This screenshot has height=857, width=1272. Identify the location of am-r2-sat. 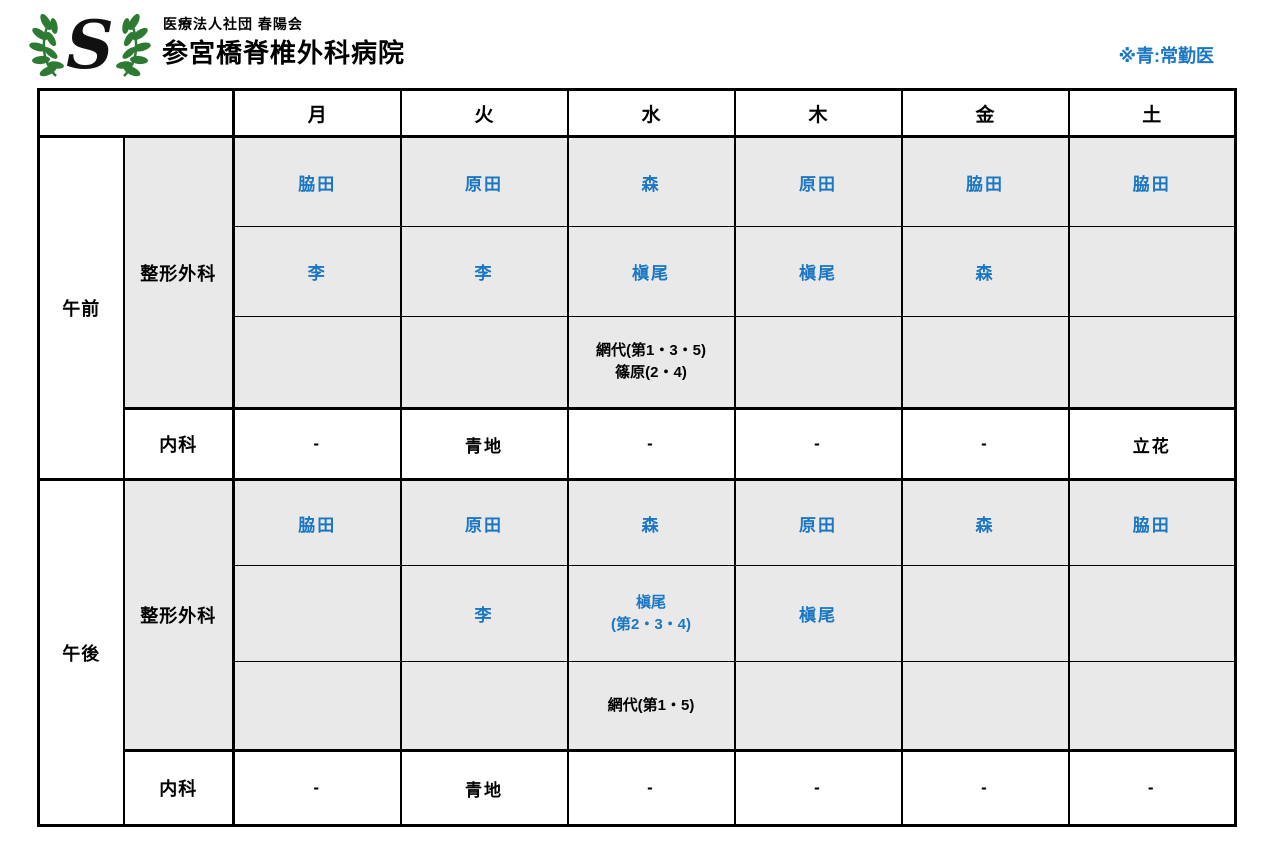
(1151, 271).